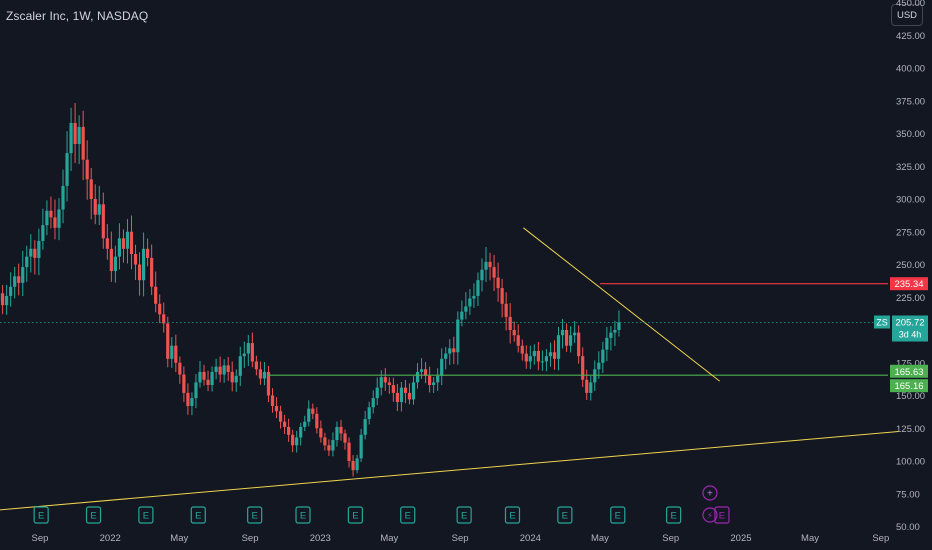 The height and width of the screenshot is (550, 932). I want to click on plus-icon: +, so click(710, 493).